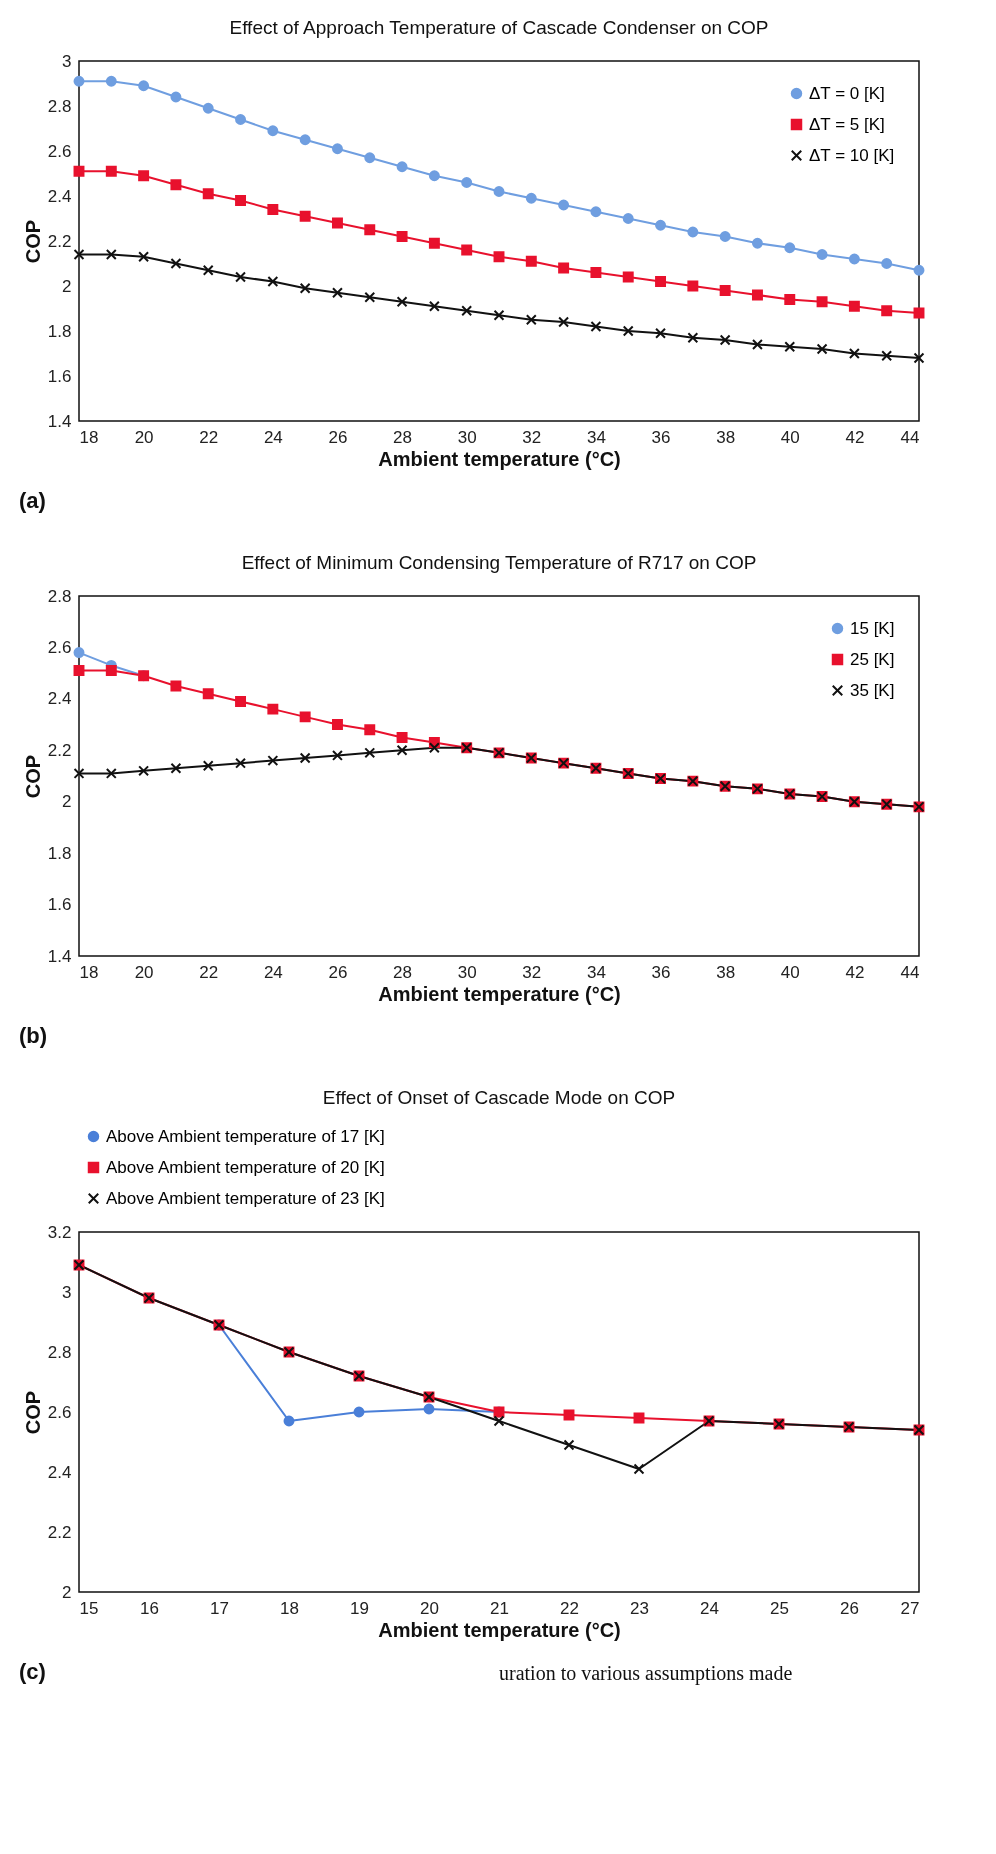 The height and width of the screenshot is (1854, 996). I want to click on legend-label: 35 [K], so click(872, 690).